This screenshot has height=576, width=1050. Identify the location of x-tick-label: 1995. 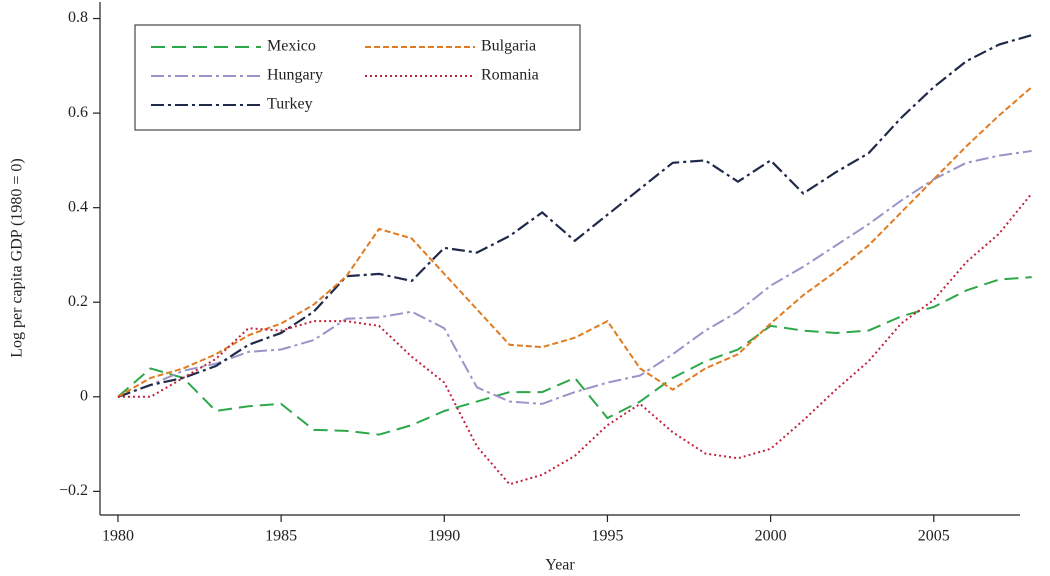
(607, 536).